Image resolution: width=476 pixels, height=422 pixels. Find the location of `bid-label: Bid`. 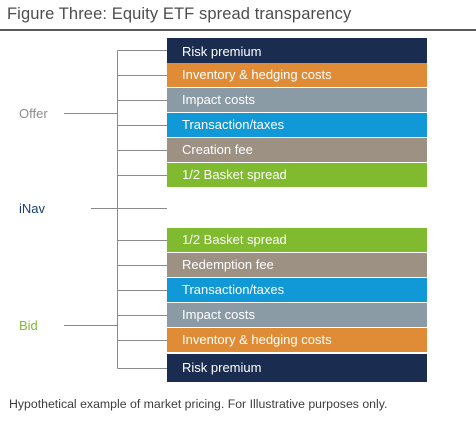

bid-label: Bid is located at coordinates (28, 325).